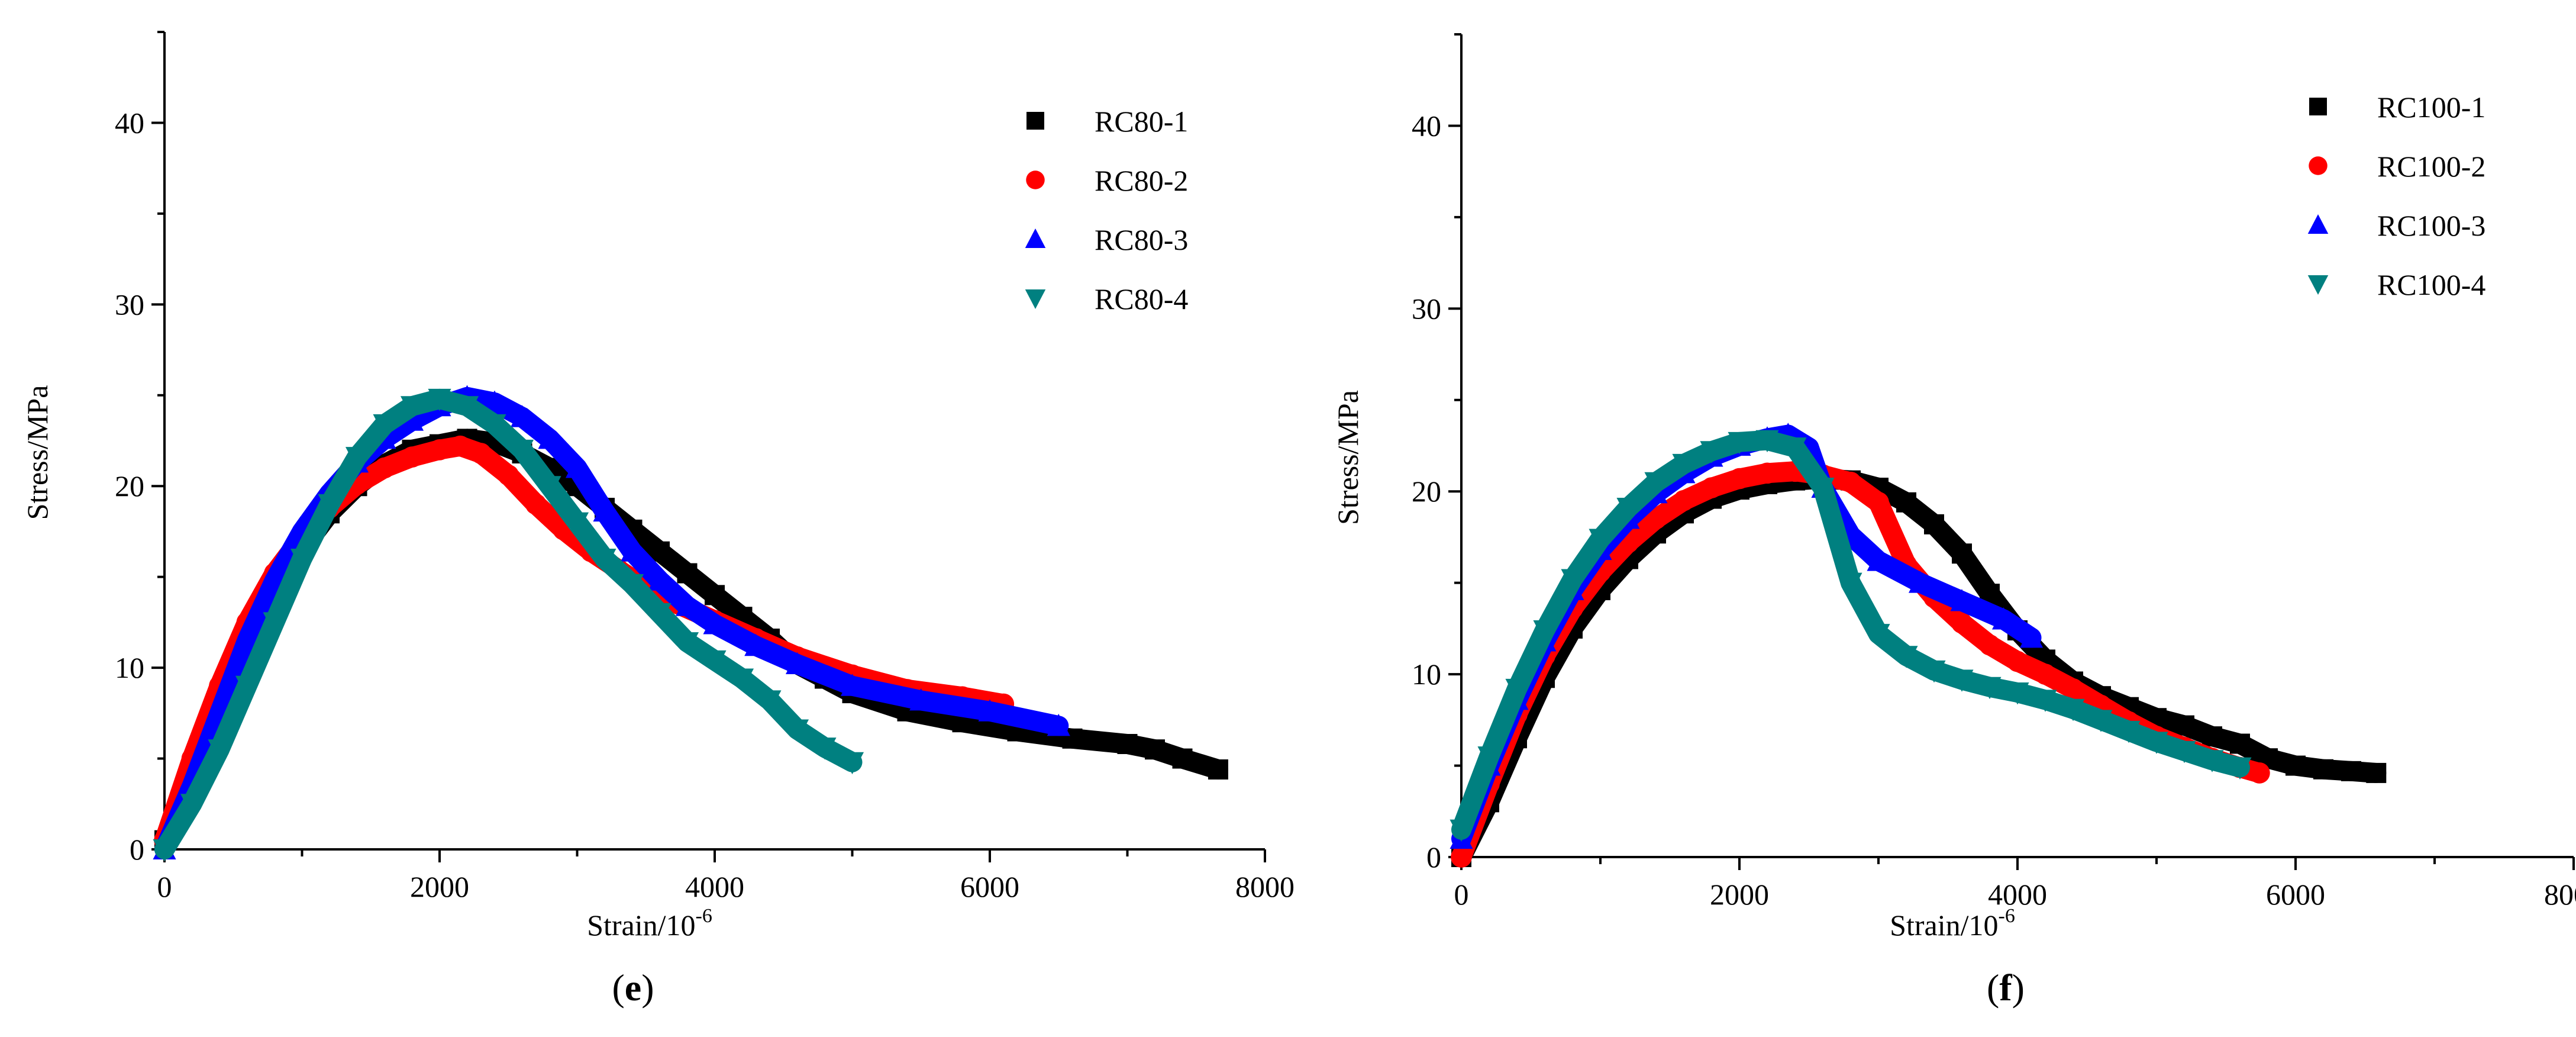  What do you see at coordinates (129, 122) in the screenshot?
I see `y-tick-label: 40` at bounding box center [129, 122].